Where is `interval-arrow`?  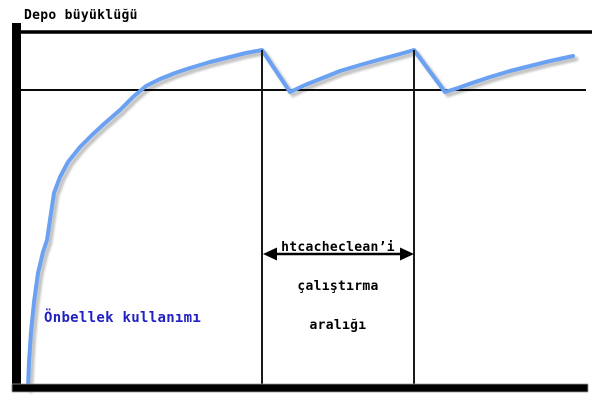
interval-arrow is located at coordinates (338, 254).